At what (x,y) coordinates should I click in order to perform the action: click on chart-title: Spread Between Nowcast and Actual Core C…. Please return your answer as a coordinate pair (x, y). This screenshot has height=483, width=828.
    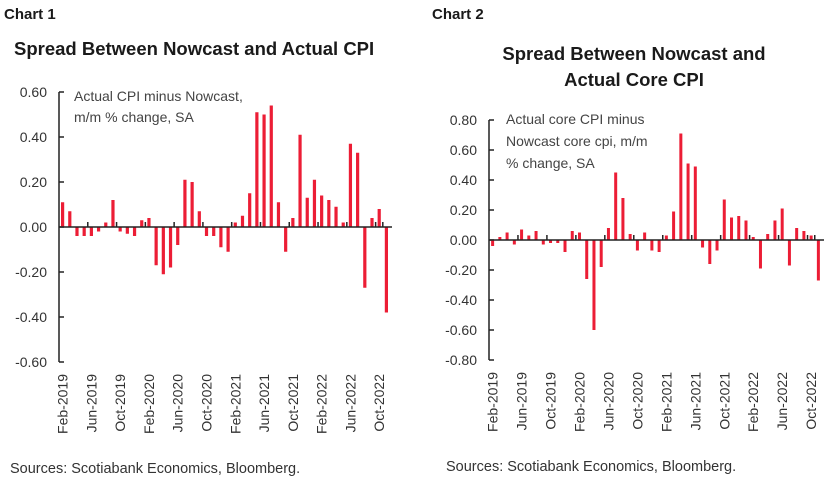
    Looking at the image, I should click on (634, 67).